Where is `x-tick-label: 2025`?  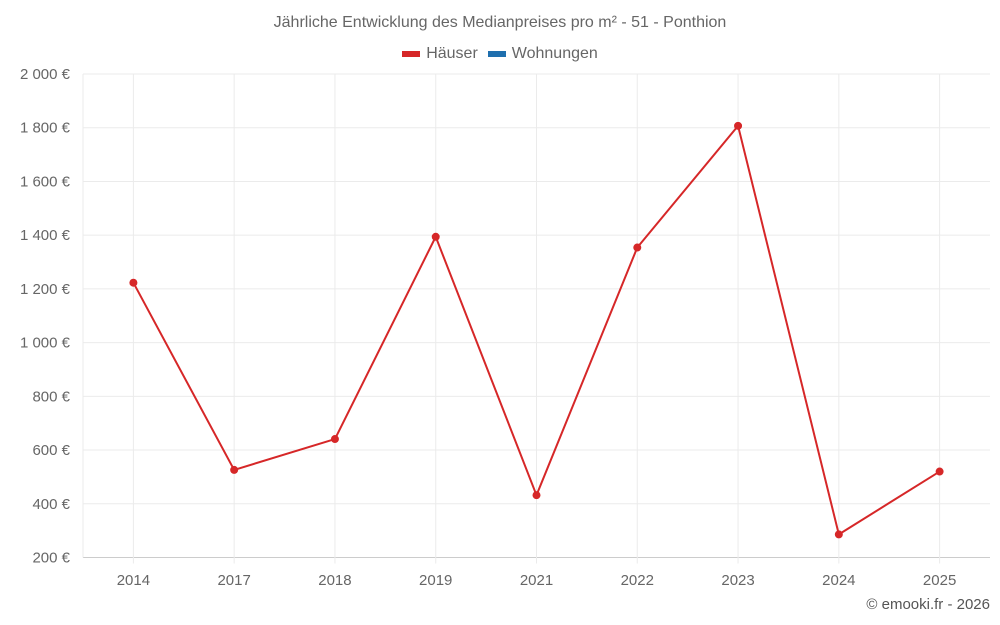 x-tick-label: 2025 is located at coordinates (939, 580).